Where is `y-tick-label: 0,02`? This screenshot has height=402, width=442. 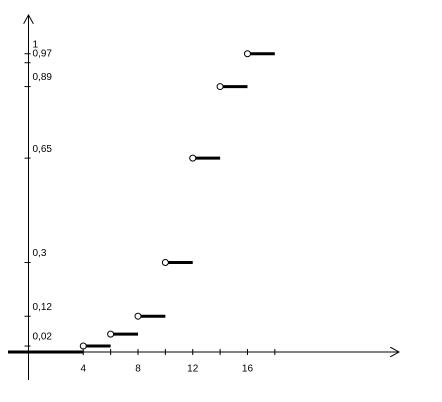 y-tick-label: 0,02 is located at coordinates (43, 337).